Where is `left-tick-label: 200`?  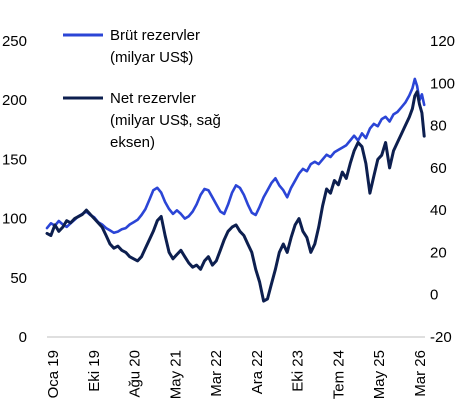
left-tick-label: 200 is located at coordinates (14, 100).